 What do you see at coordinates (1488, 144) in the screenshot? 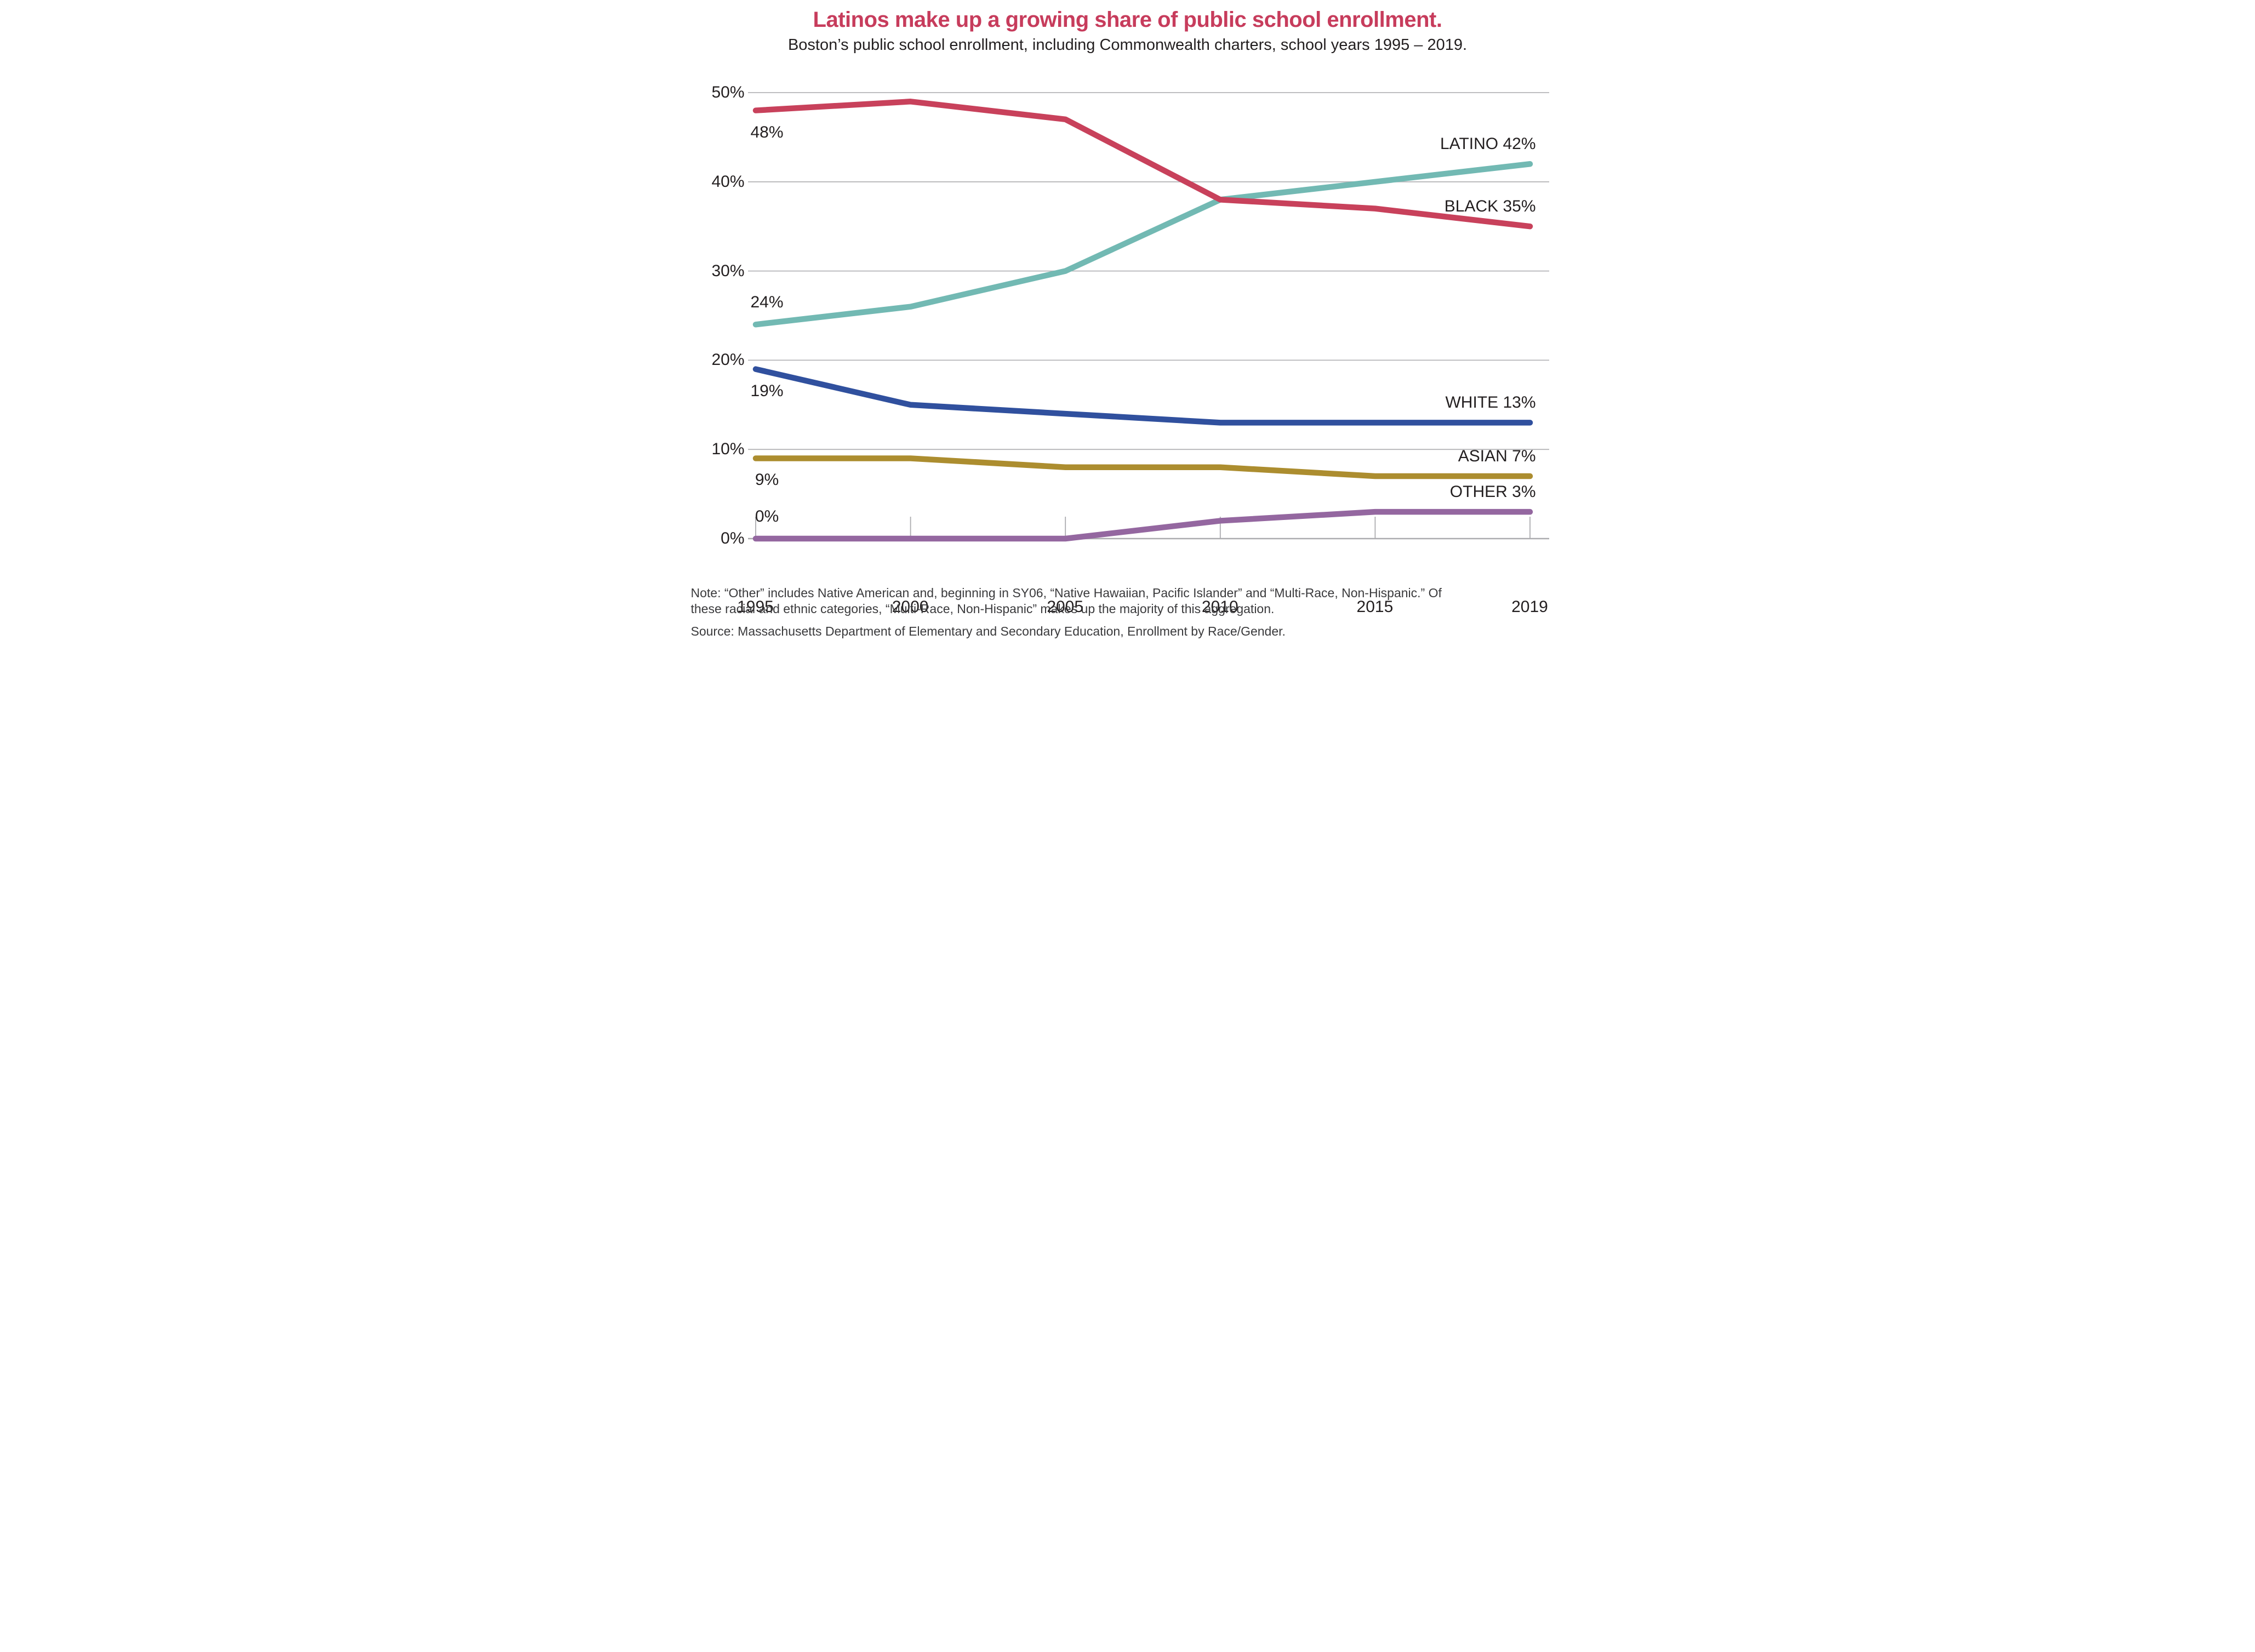
I see `end-label-latino: LATINO 42%` at bounding box center [1488, 144].